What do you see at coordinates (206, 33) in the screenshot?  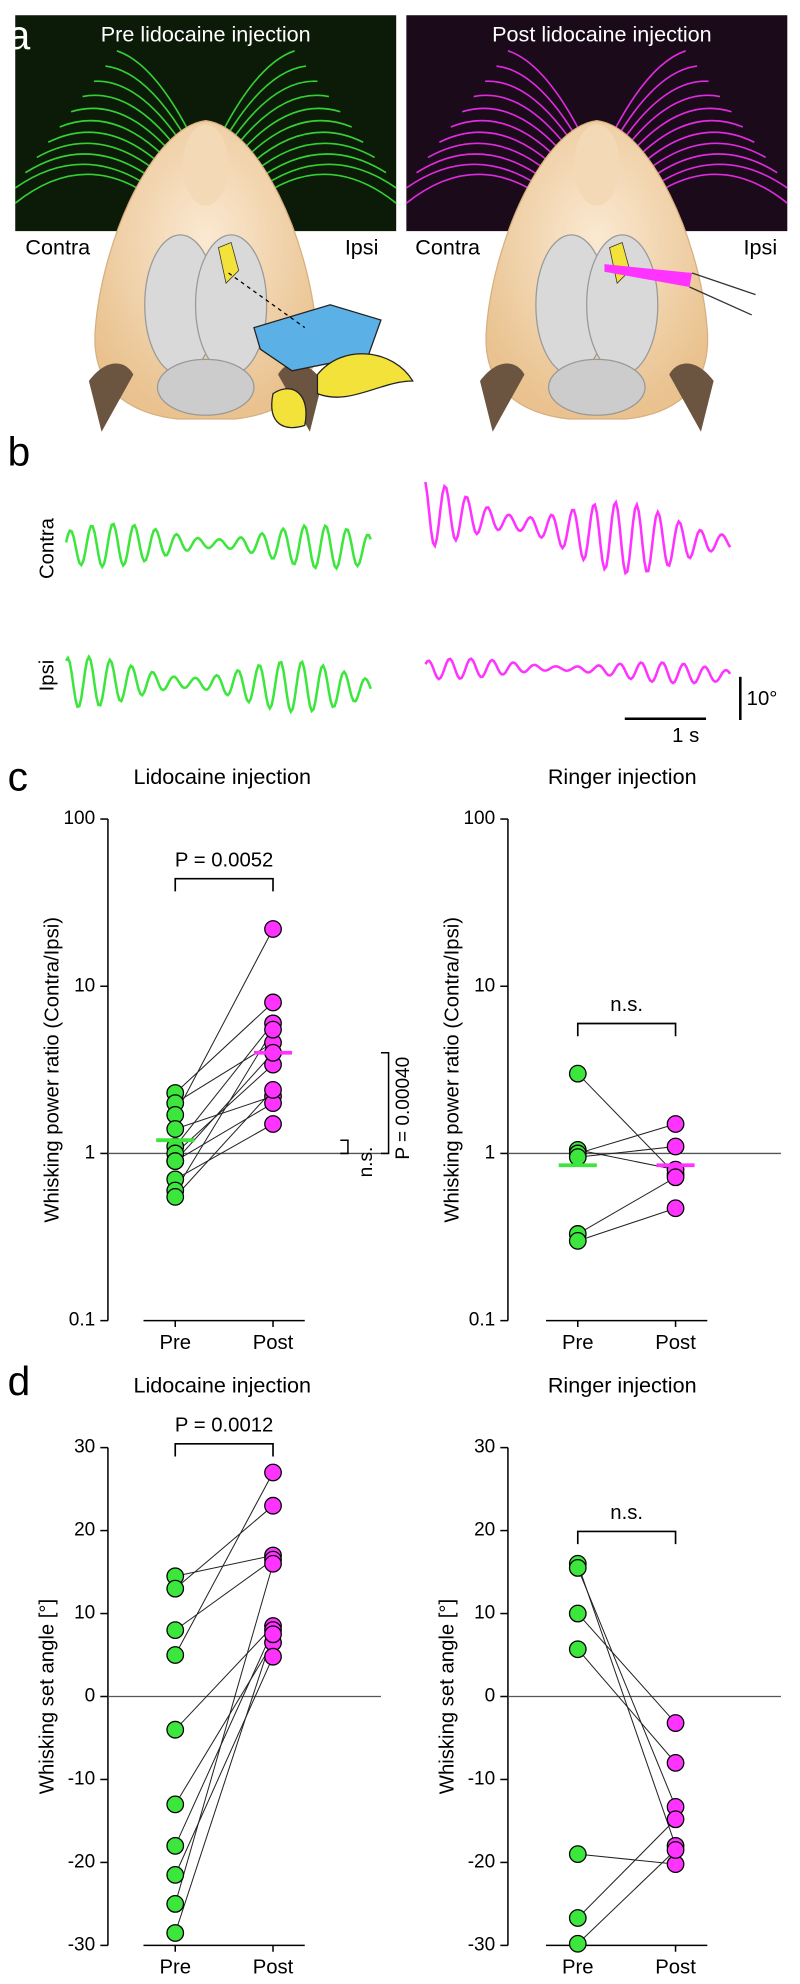 I see `panel-title: Pre lidocaine injection` at bounding box center [206, 33].